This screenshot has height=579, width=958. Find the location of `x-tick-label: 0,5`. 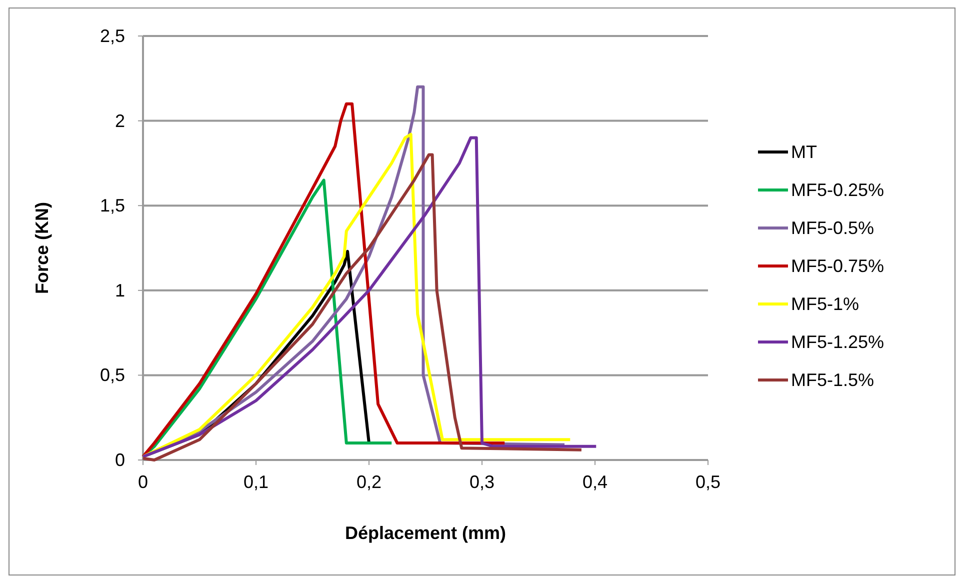

x-tick-label: 0,5 is located at coordinates (708, 482).